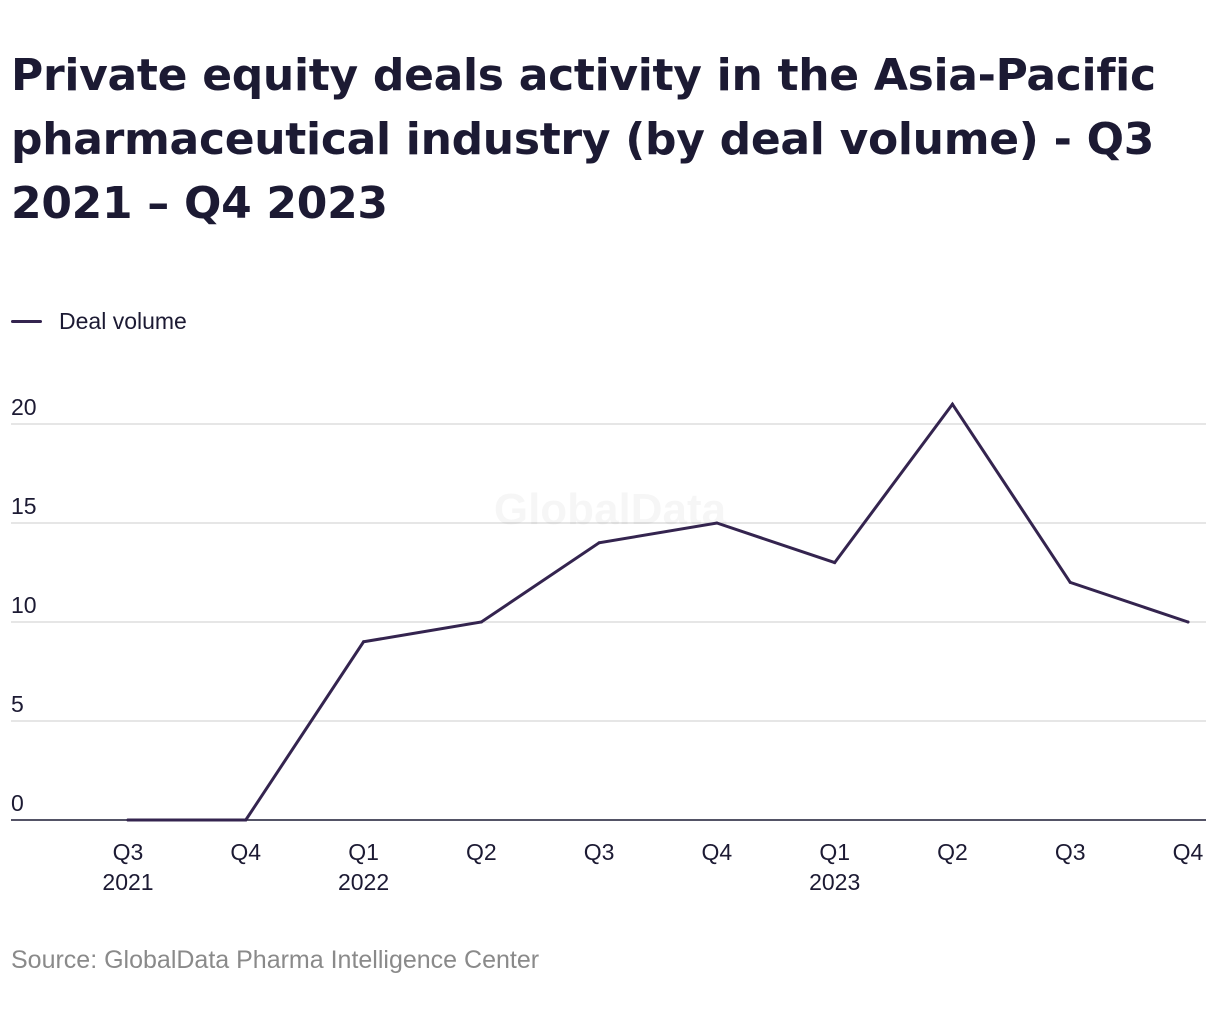 The height and width of the screenshot is (1020, 1220). I want to click on x-axis-ticks: Q3 2021 Q4 Q1 2022 Q2 Q3 Q4 Q1 2023 Q2 Q3 Q4, so click(652, 867).